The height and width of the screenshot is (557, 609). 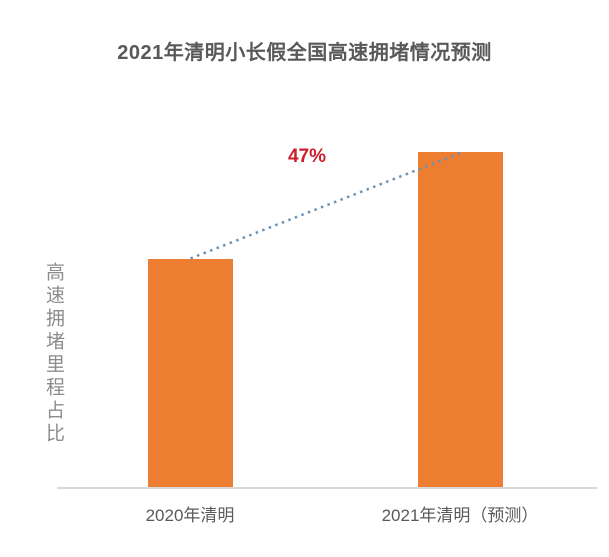 What do you see at coordinates (304, 53) in the screenshot?
I see `chart-title: 2021年清明小长假全国高速拥堵情况预测` at bounding box center [304, 53].